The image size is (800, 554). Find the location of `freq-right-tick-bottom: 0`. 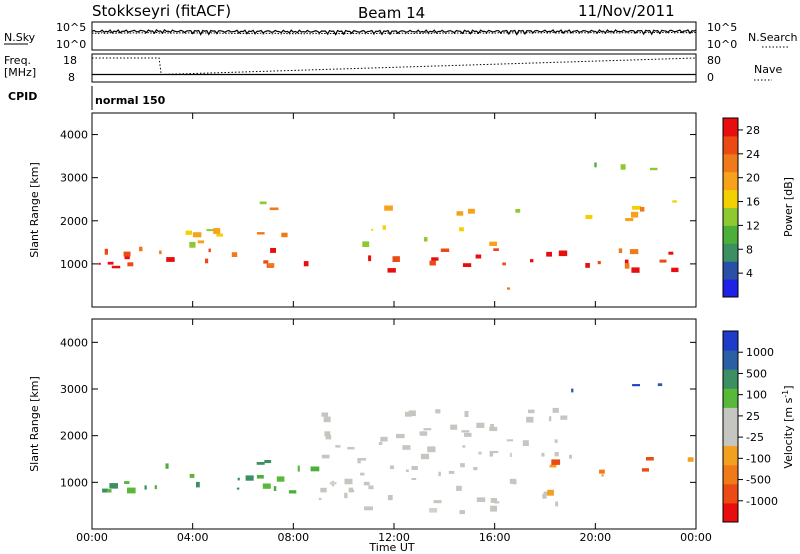

freq-right-tick-bottom: 0 is located at coordinates (710, 77).